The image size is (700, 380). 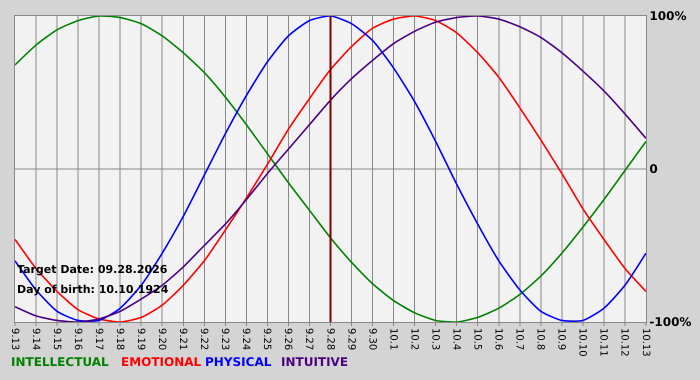 What do you see at coordinates (161, 339) in the screenshot?
I see `x-tick-label: 9.20` at bounding box center [161, 339].